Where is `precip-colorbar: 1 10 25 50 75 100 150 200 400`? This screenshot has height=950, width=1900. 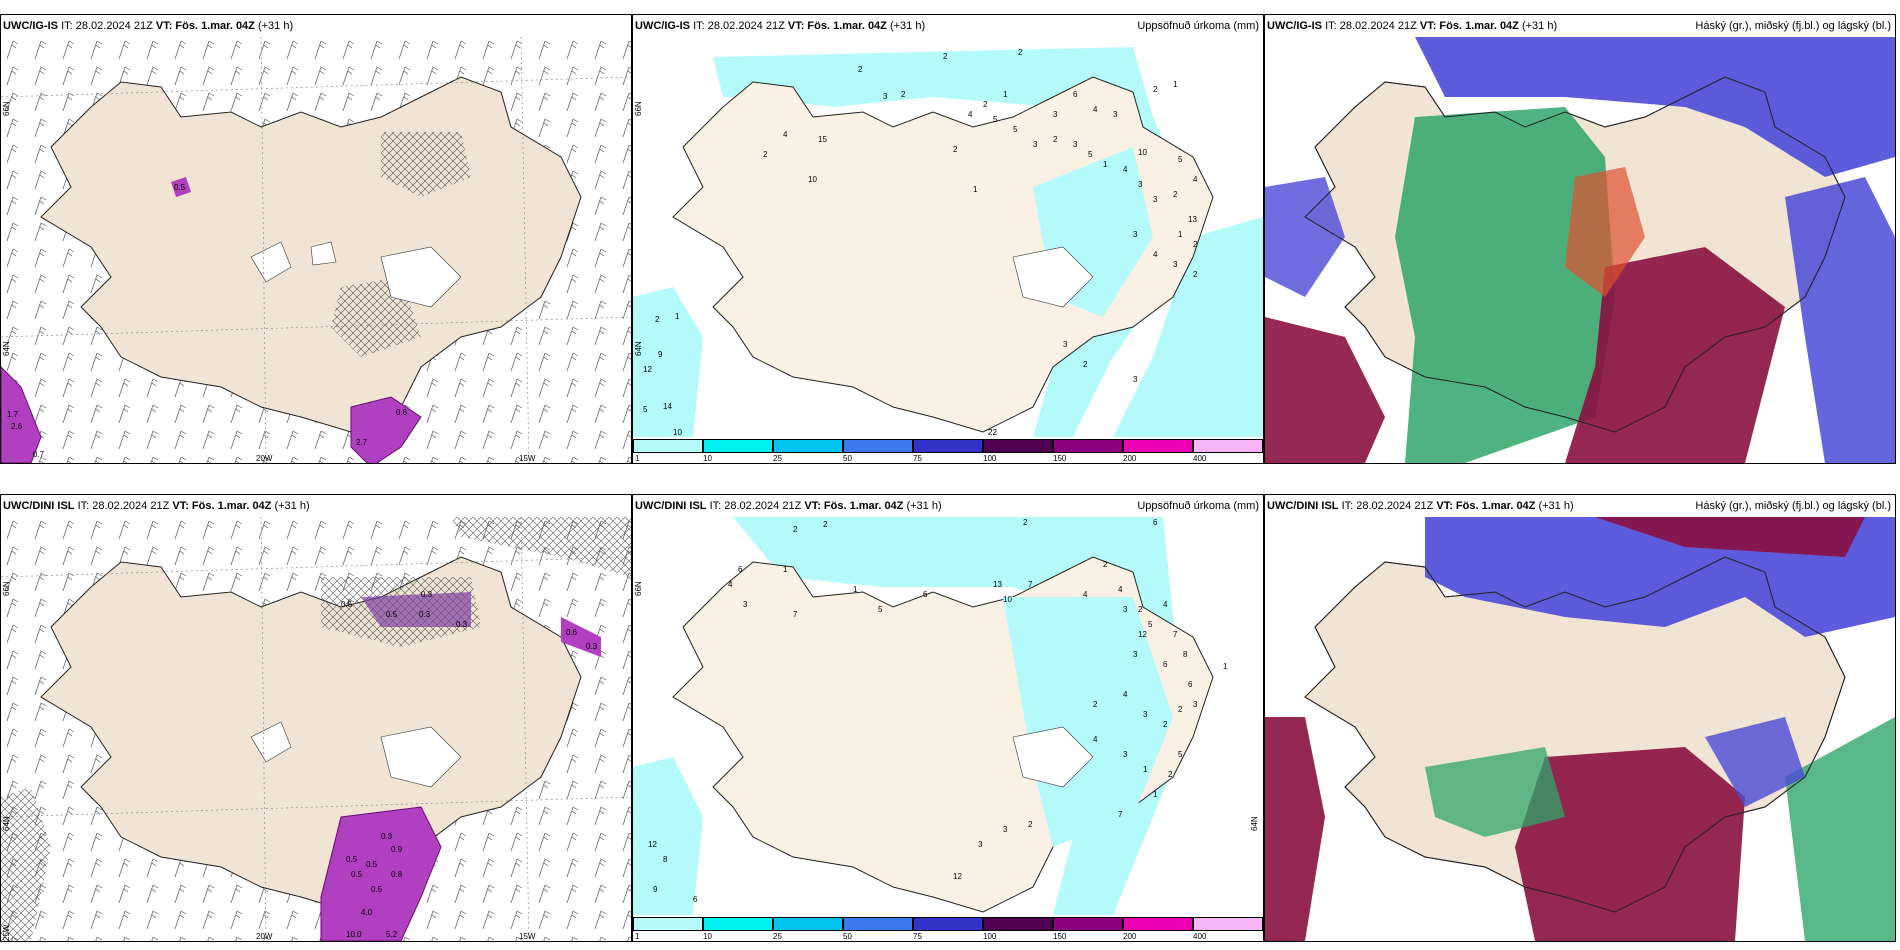
precip-colorbar: 1 10 25 50 75 100 150 200 400 is located at coordinates (948, 928).